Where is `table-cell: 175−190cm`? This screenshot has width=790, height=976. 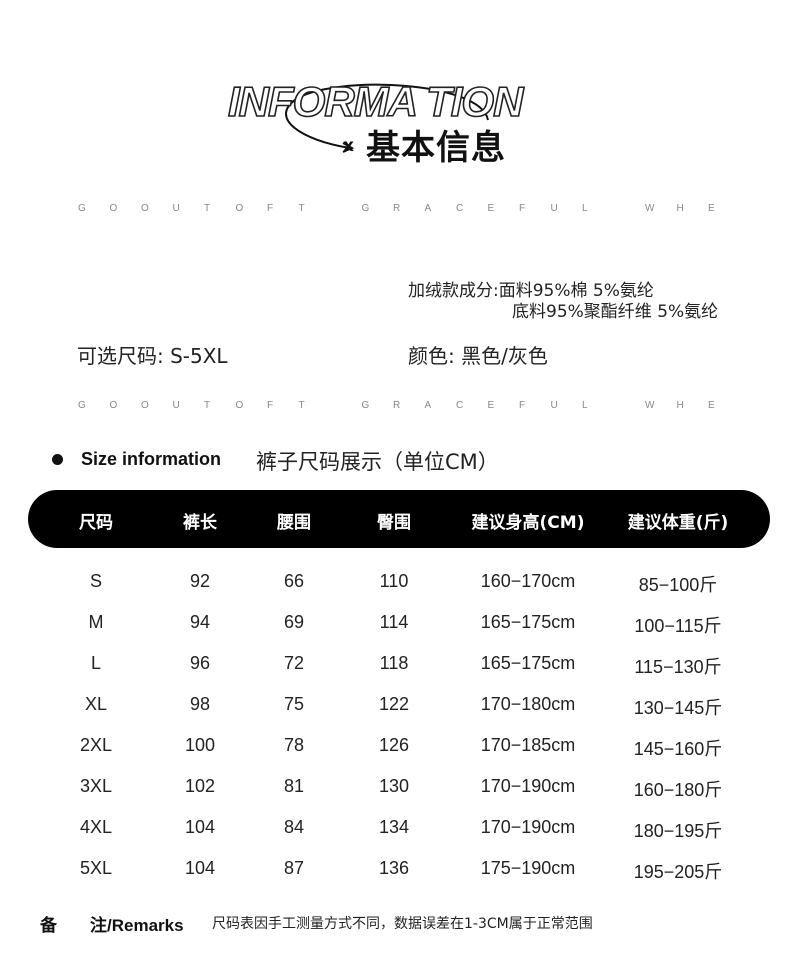
table-cell: 175−190cm is located at coordinates (528, 868).